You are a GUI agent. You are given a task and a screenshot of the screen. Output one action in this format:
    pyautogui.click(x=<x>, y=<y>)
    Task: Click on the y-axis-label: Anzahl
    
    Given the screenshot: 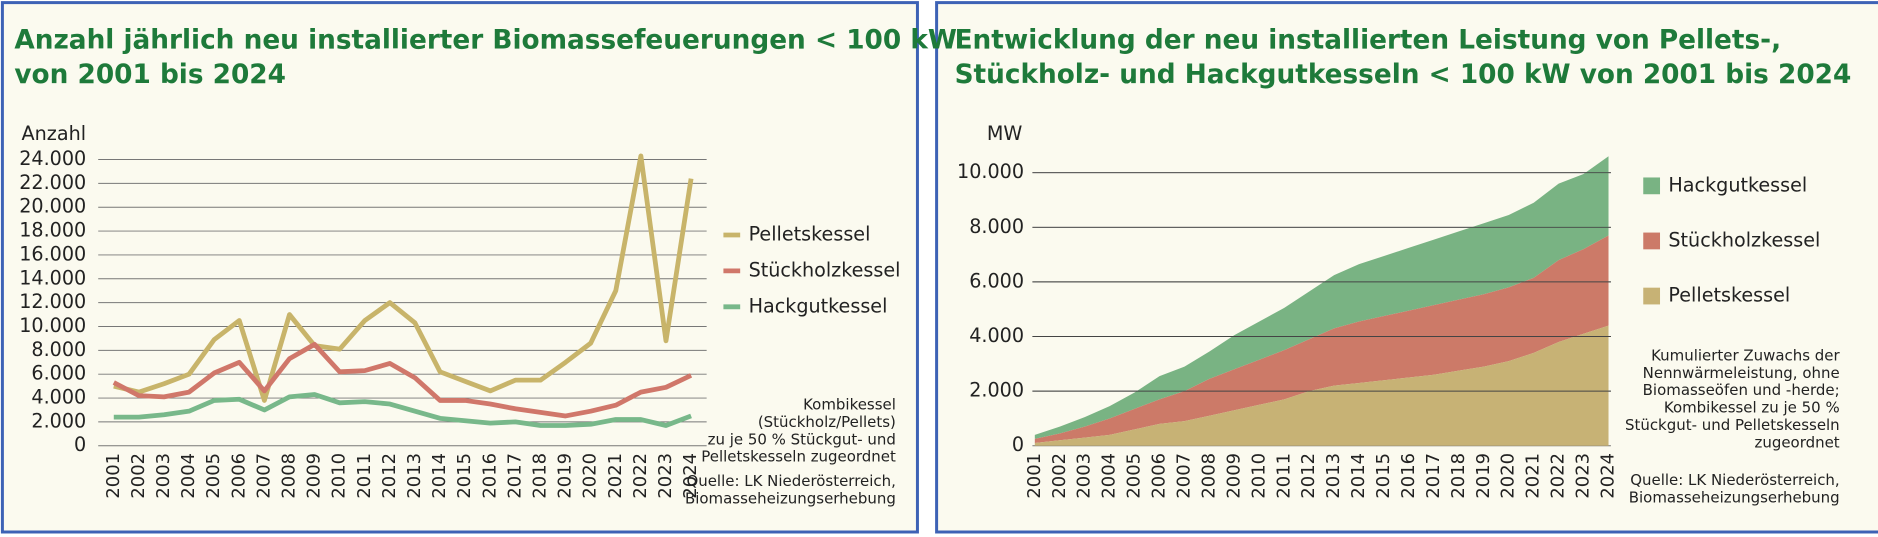 What is the action you would take?
    pyautogui.click(x=54, y=133)
    